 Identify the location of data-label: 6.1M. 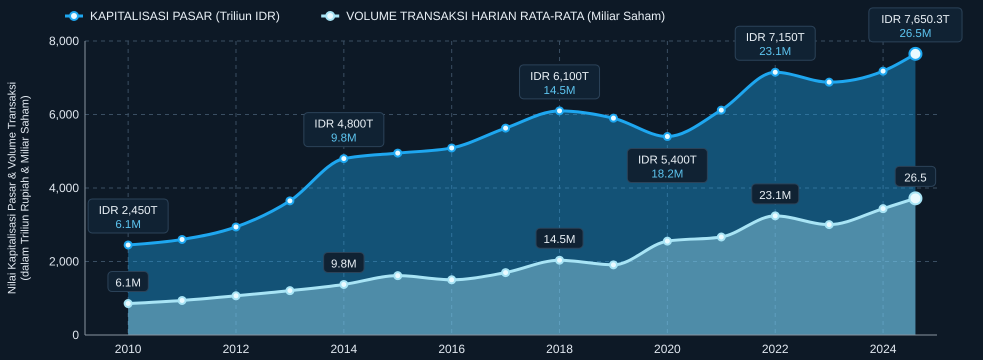
(128, 284).